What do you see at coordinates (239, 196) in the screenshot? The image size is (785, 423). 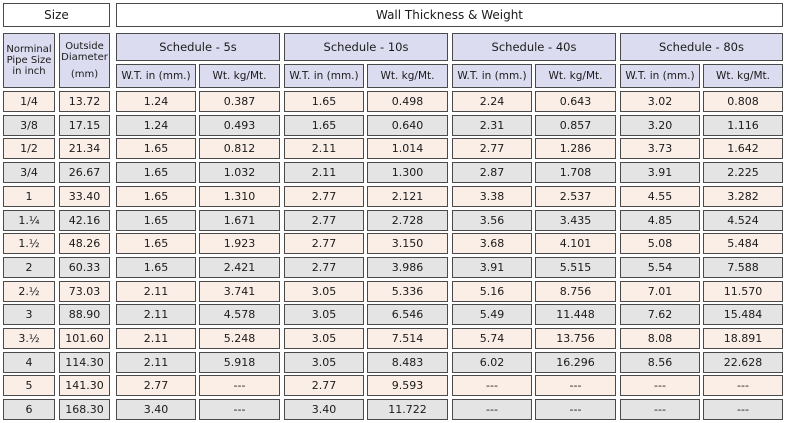 I see `cell-s5-kg: 1.310` at bounding box center [239, 196].